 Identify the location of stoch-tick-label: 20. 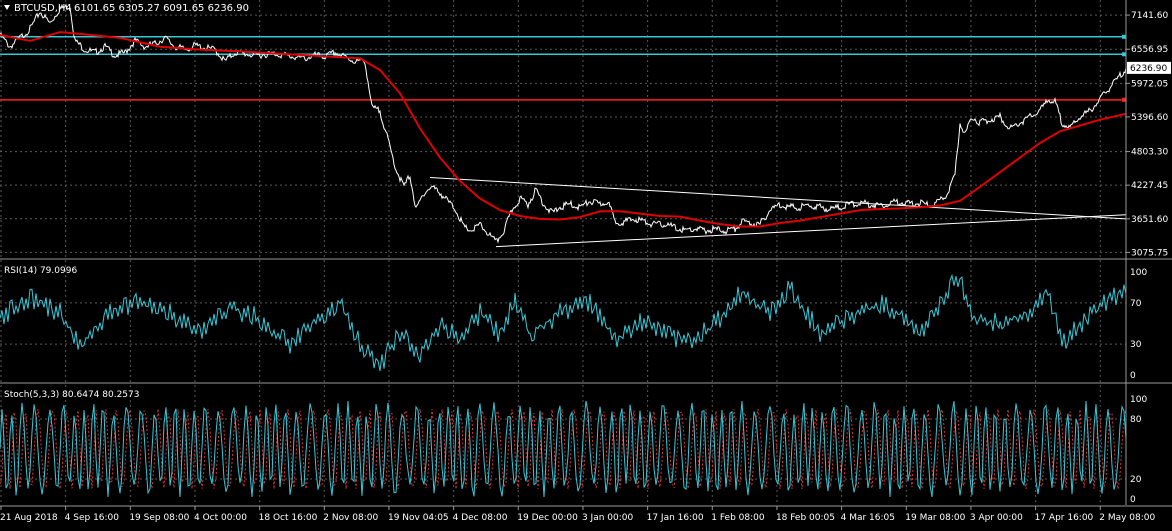
(1136, 480).